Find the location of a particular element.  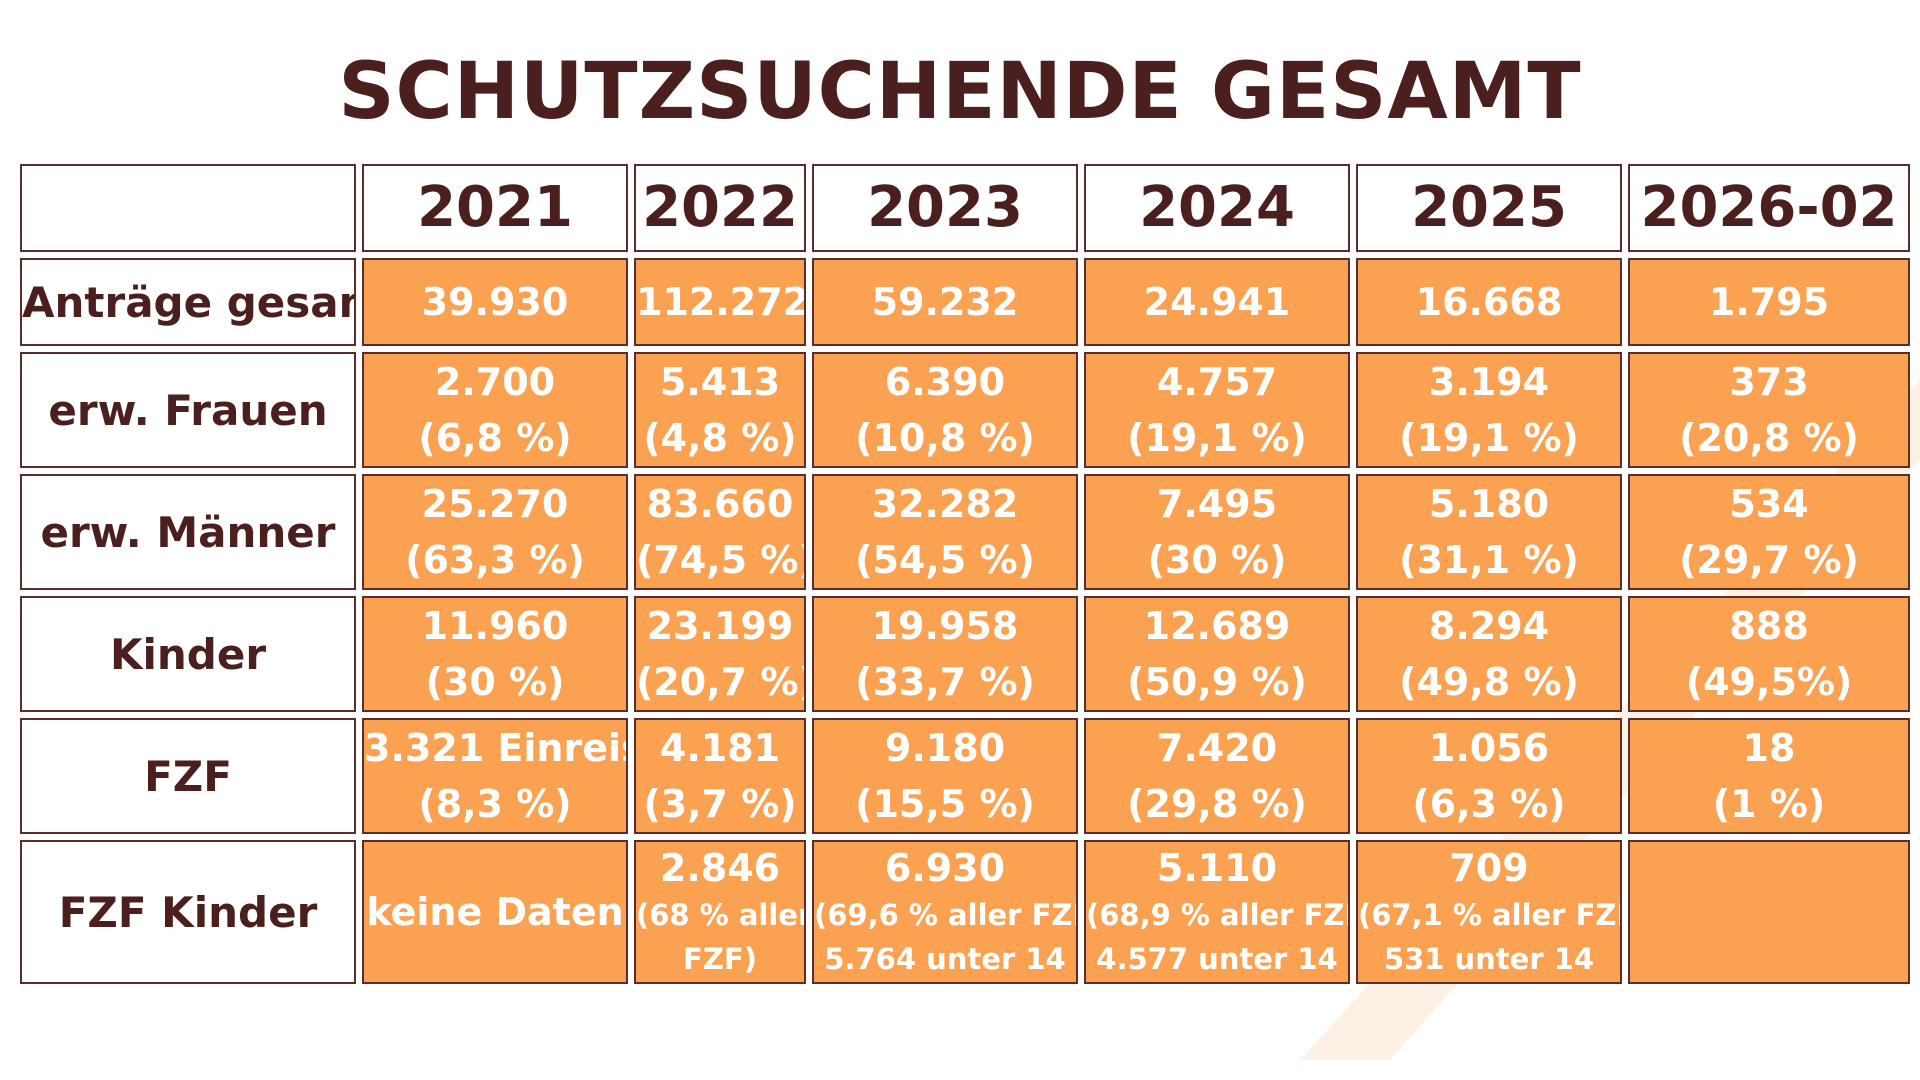

cell-subvalue-2: 4.577 unter 14 is located at coordinates (1217, 959).